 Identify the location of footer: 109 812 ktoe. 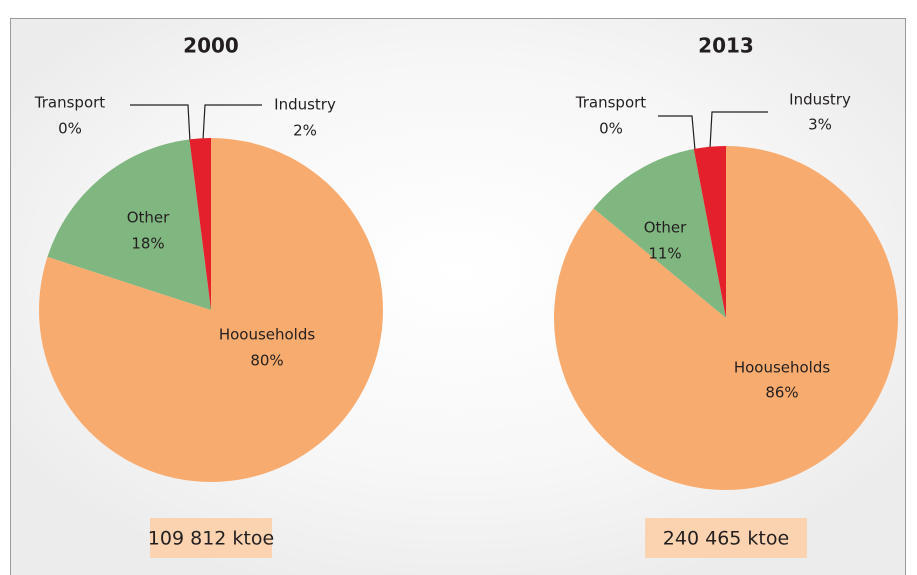
(211, 539).